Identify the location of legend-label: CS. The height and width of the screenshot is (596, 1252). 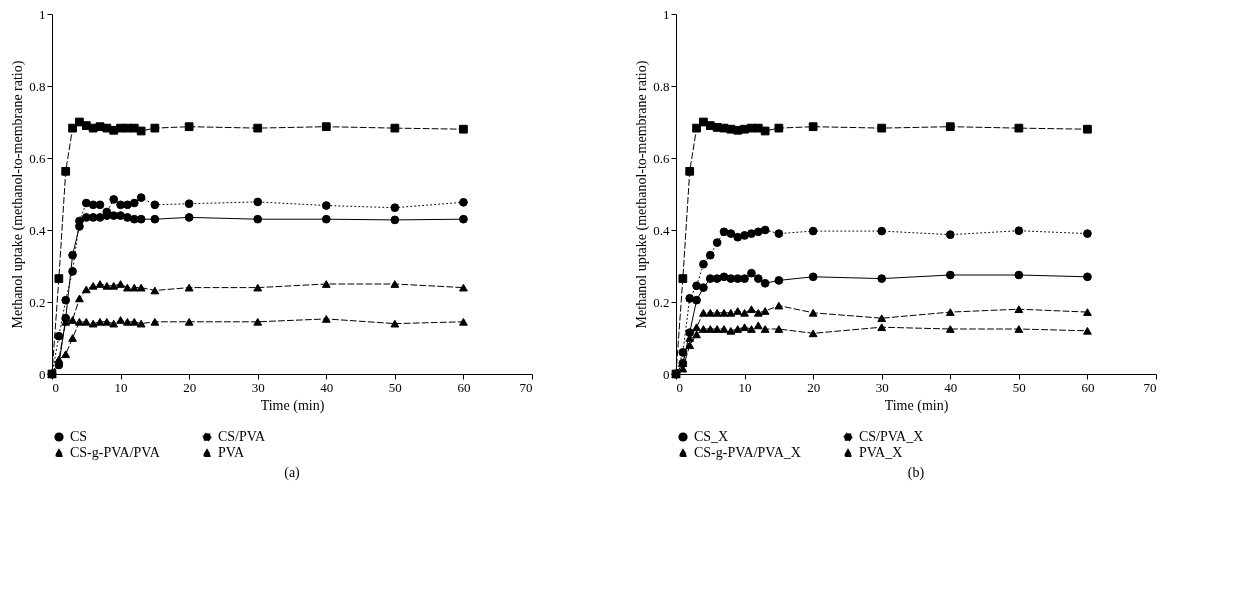
(79, 436).